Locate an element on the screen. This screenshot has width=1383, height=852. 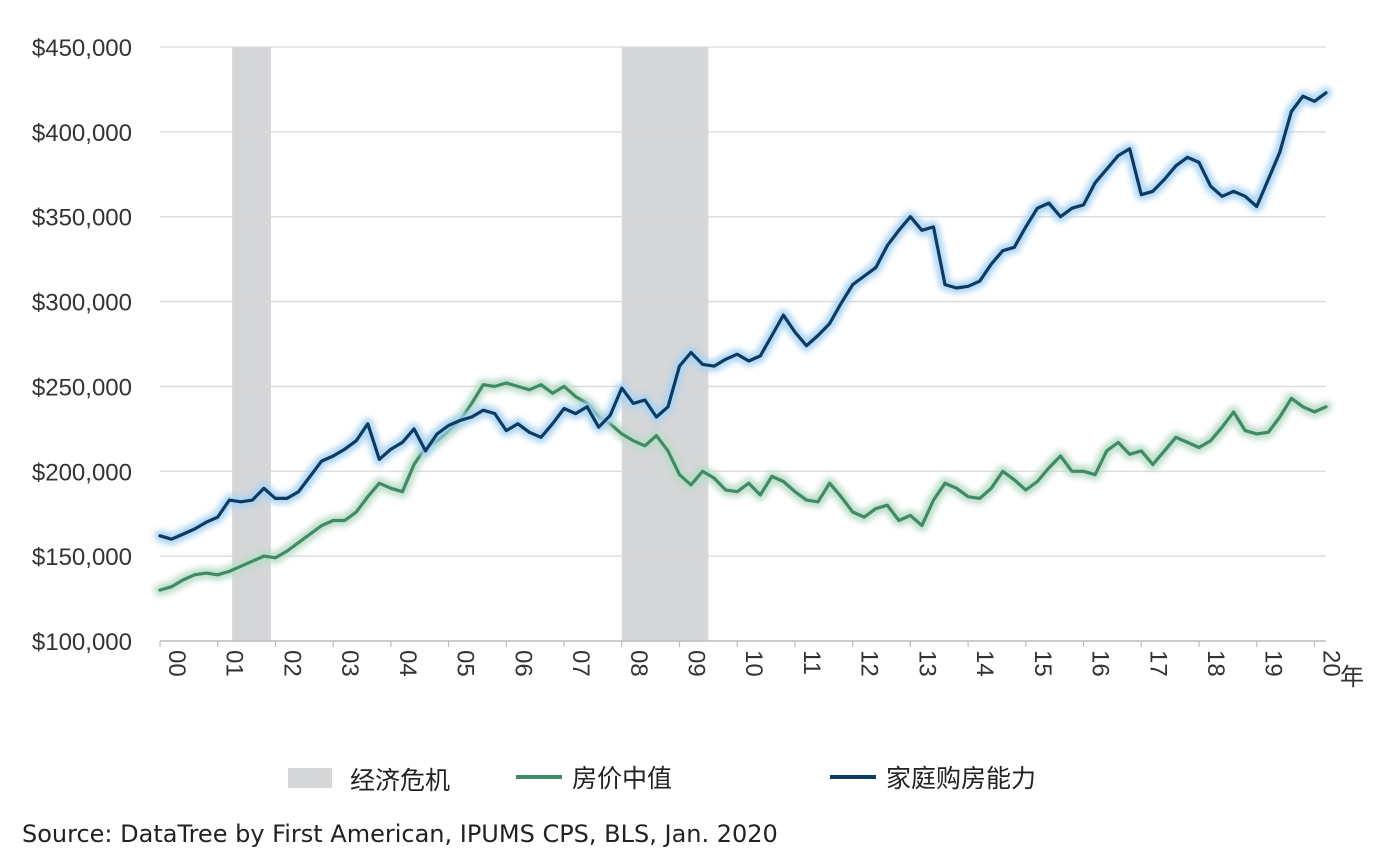
x-tick-label: 08 is located at coordinates (638, 663).